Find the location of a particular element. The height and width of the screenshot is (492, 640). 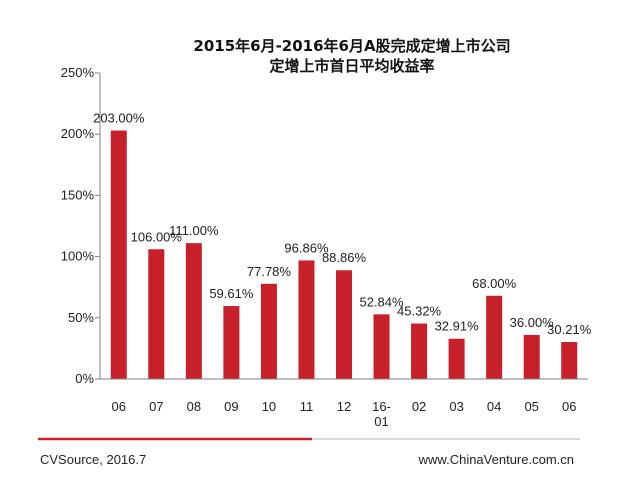

y-tick-label: 200% is located at coordinates (78, 133).